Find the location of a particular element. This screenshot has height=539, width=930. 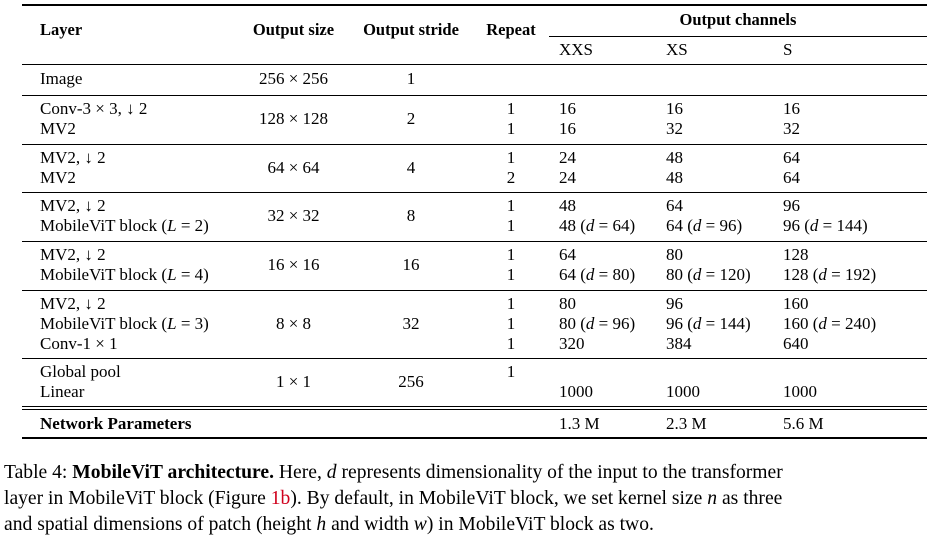

xs-cell: 96 96 (d = 144) 384 is located at coordinates (708, 324).